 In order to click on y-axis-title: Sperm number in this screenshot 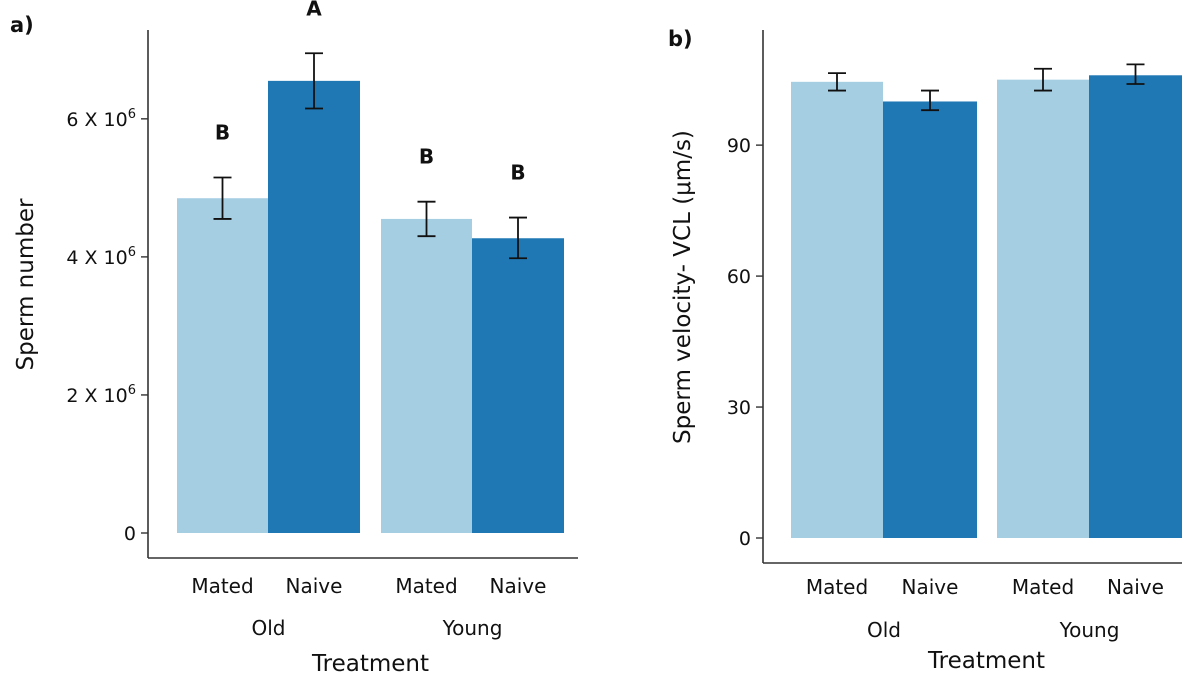, I will do `click(26, 284)`.